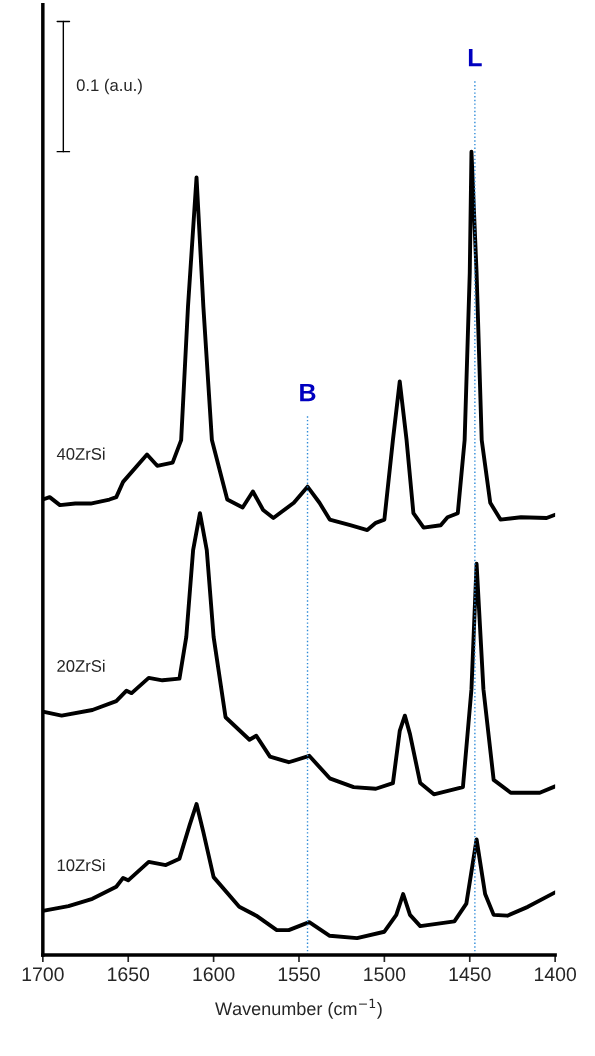  What do you see at coordinates (470, 974) in the screenshot?
I see `x-tick-label: 1450` at bounding box center [470, 974].